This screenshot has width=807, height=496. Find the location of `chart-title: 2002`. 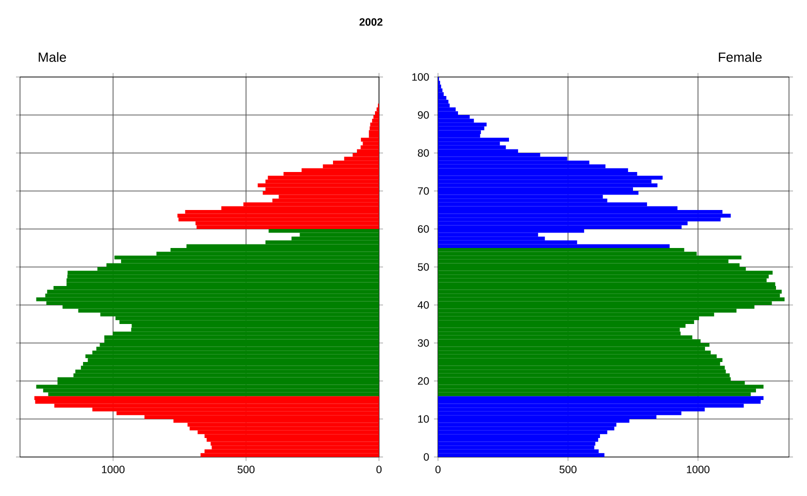

chart-title: 2002 is located at coordinates (371, 22).